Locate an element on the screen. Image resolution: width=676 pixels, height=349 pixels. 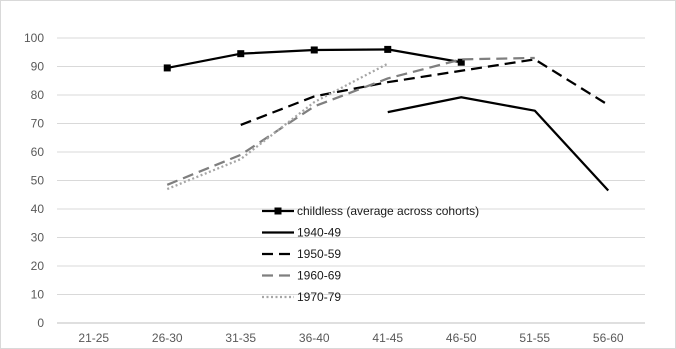
x-tick-label: 51-55 is located at coordinates (534, 338).